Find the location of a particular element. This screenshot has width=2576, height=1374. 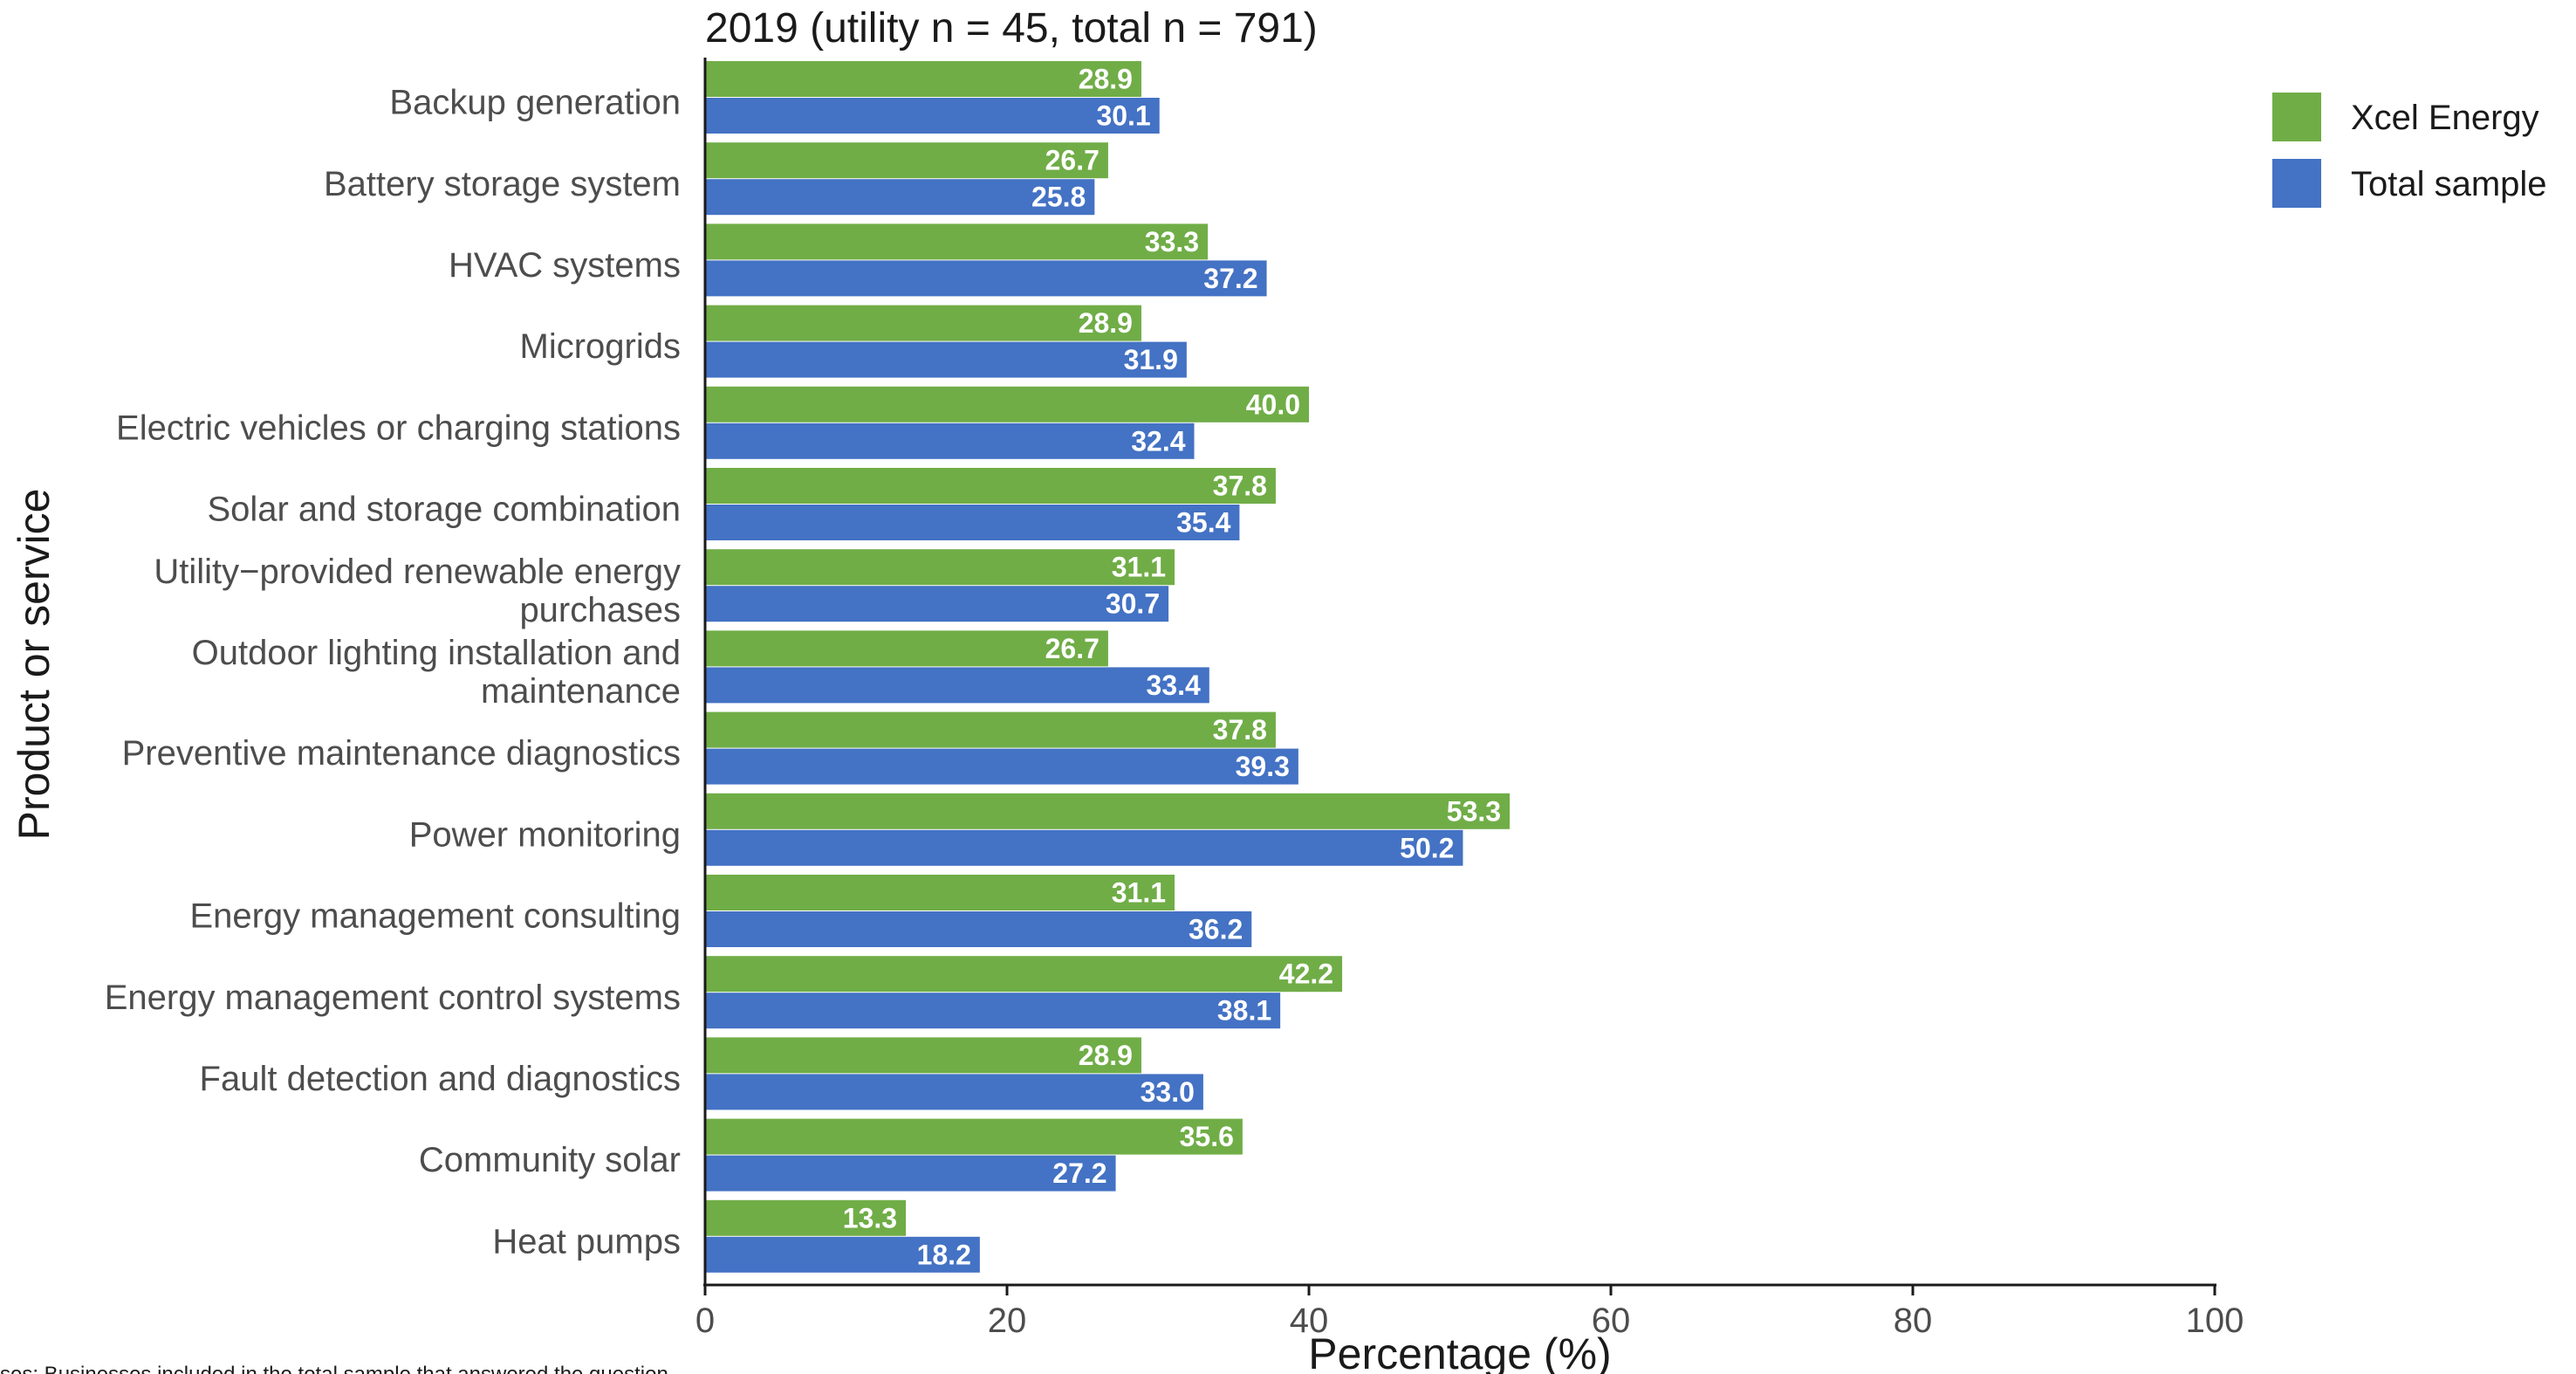

legend-swatch-total-sample is located at coordinates (2297, 183).